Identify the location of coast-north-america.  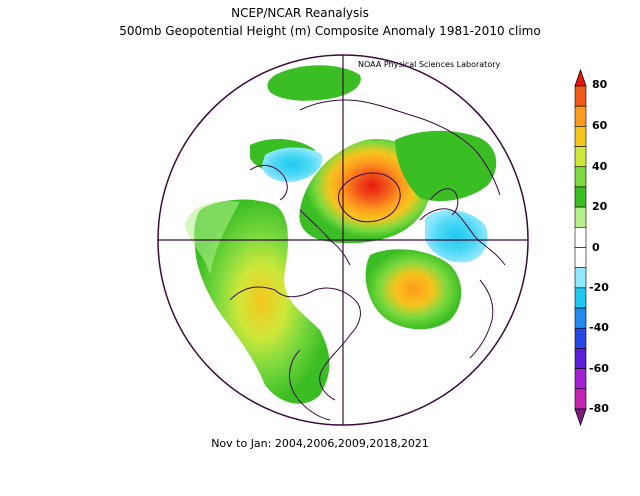
(295, 343).